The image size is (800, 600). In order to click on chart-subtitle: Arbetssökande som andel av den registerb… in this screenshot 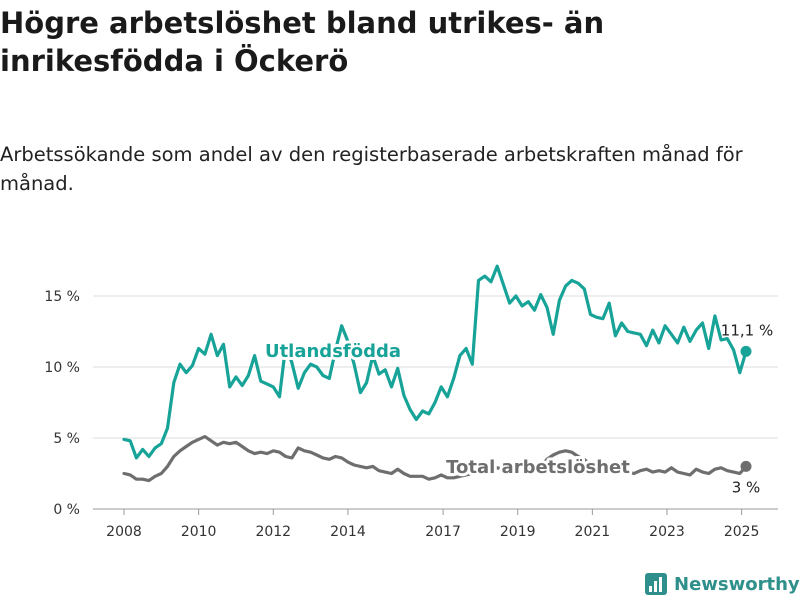, I will do `click(371, 169)`.